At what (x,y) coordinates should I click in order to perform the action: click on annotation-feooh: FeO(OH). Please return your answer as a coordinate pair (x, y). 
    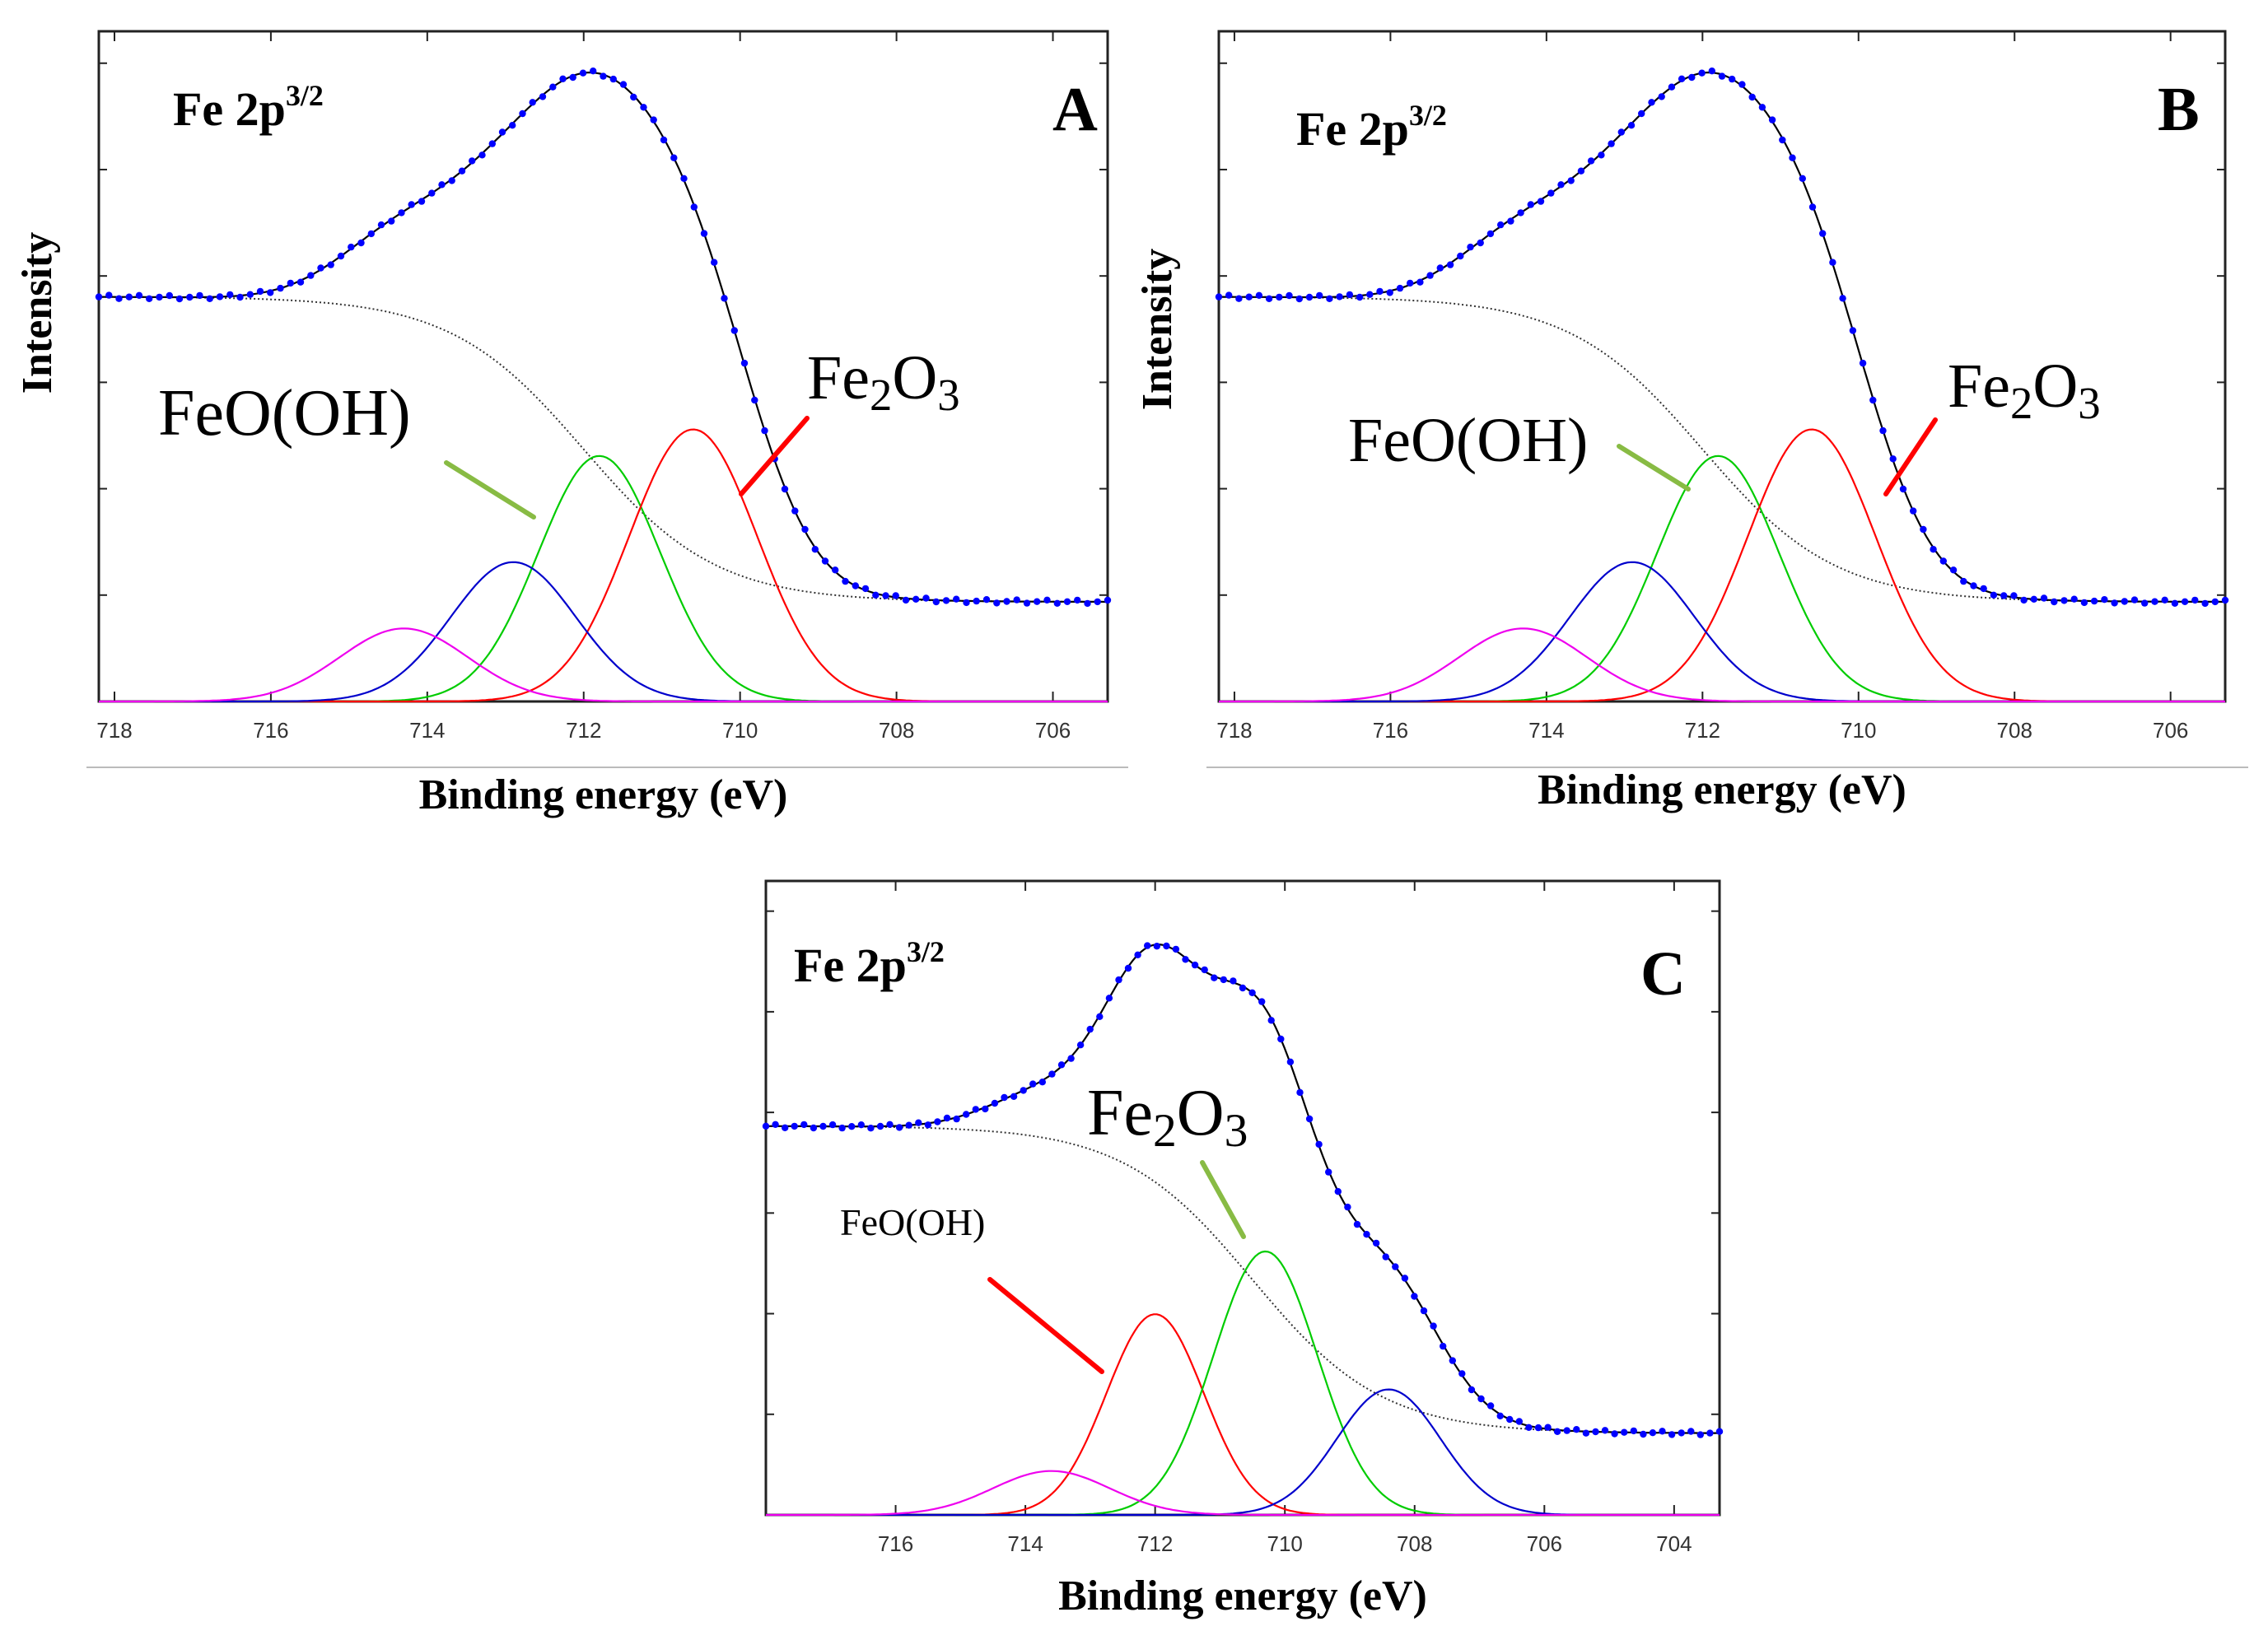
    Looking at the image, I should click on (1468, 440).